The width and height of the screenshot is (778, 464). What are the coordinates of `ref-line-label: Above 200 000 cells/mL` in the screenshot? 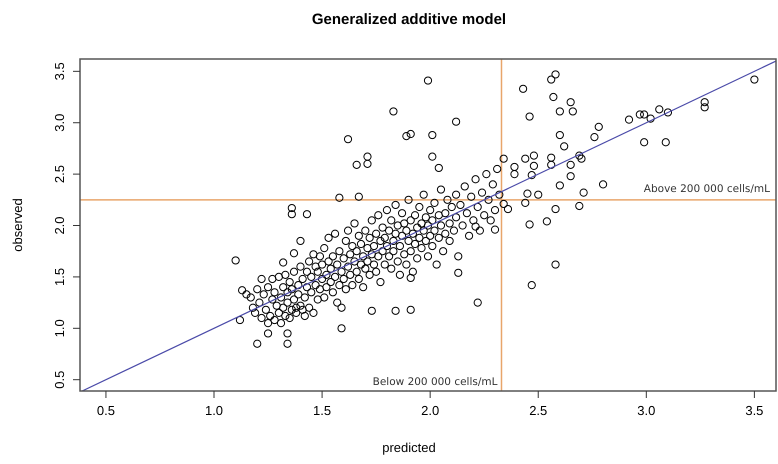 It's located at (707, 188).